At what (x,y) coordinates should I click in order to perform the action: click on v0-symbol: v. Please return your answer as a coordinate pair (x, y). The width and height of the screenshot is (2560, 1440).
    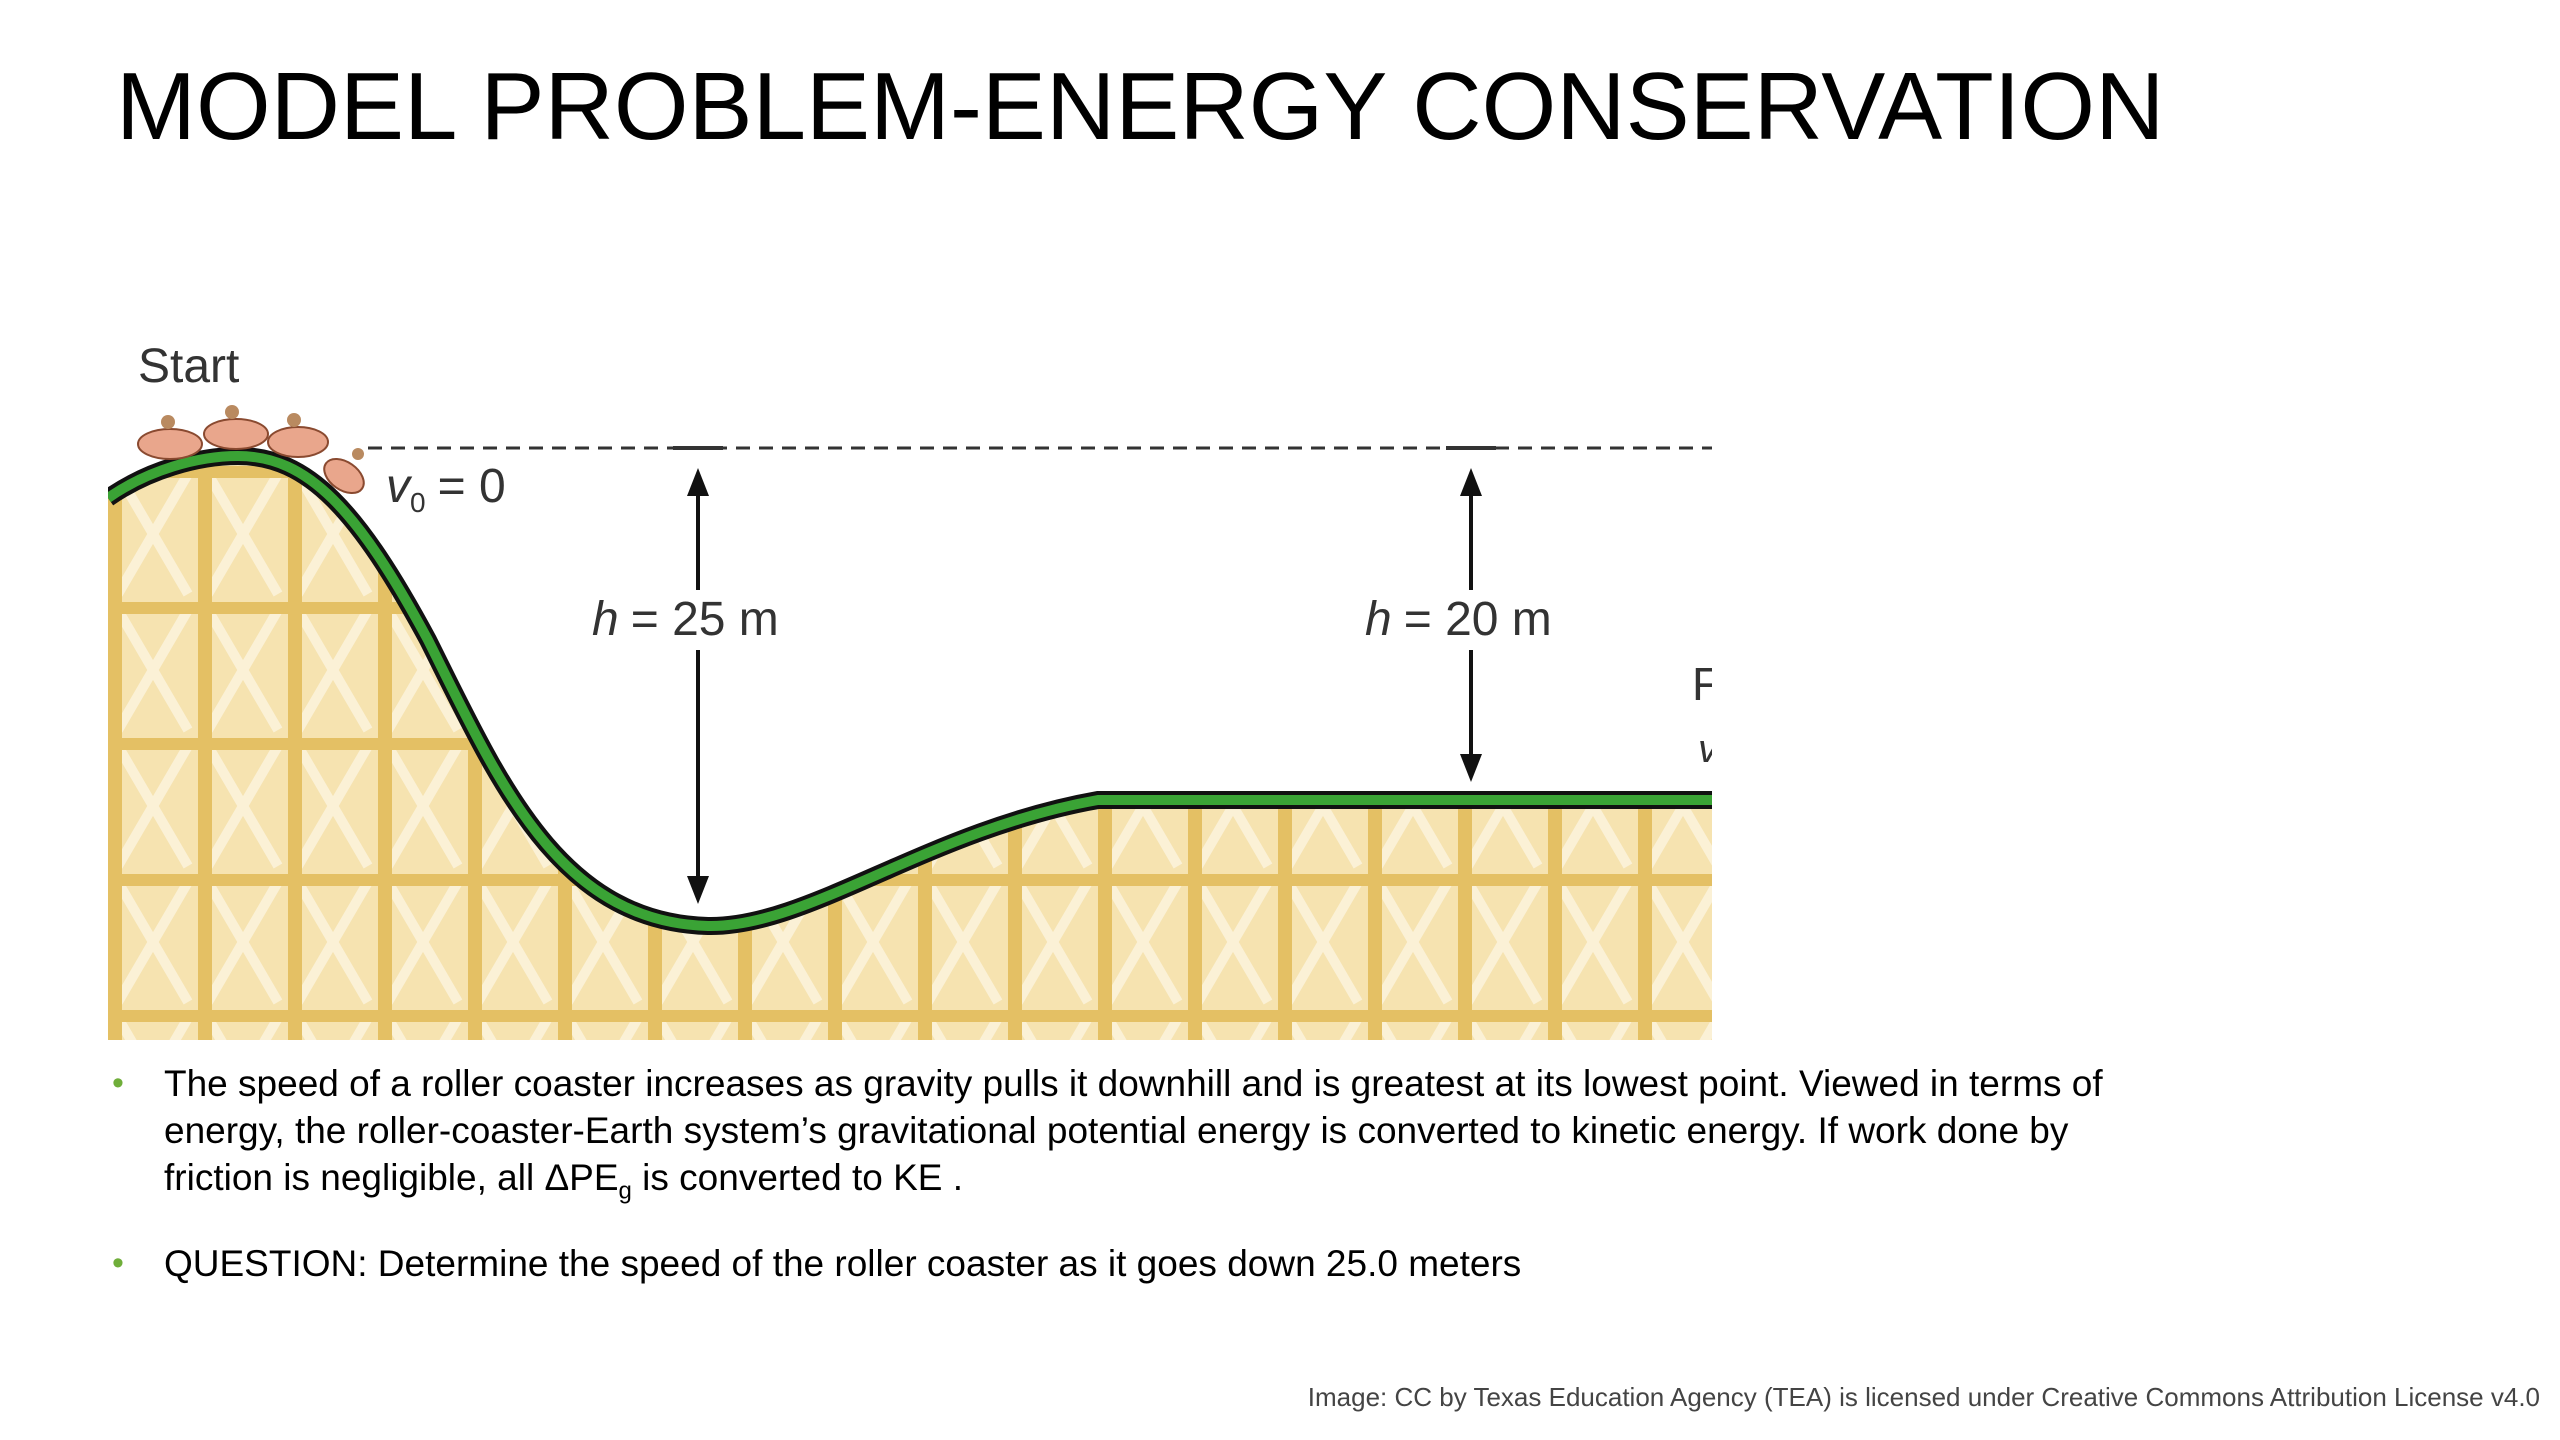
    Looking at the image, I should click on (399, 486).